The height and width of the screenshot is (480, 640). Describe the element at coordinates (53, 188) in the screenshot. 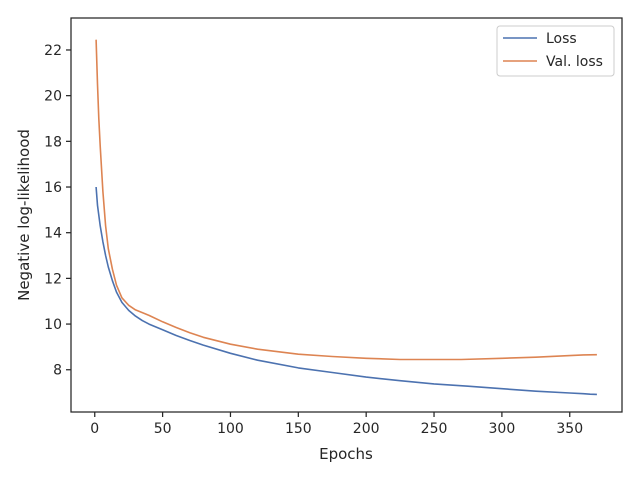

I see `y-tick-label: 16` at that location.